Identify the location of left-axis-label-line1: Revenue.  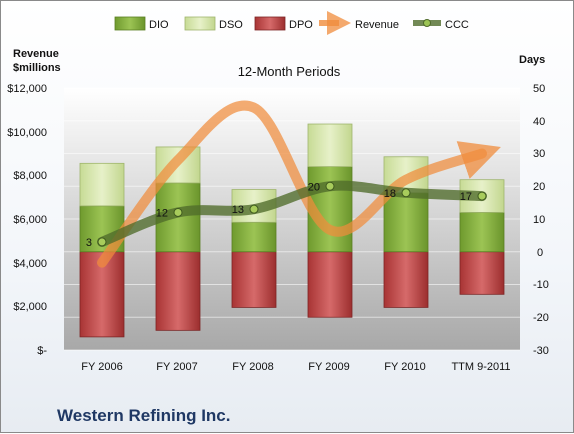
(36, 54).